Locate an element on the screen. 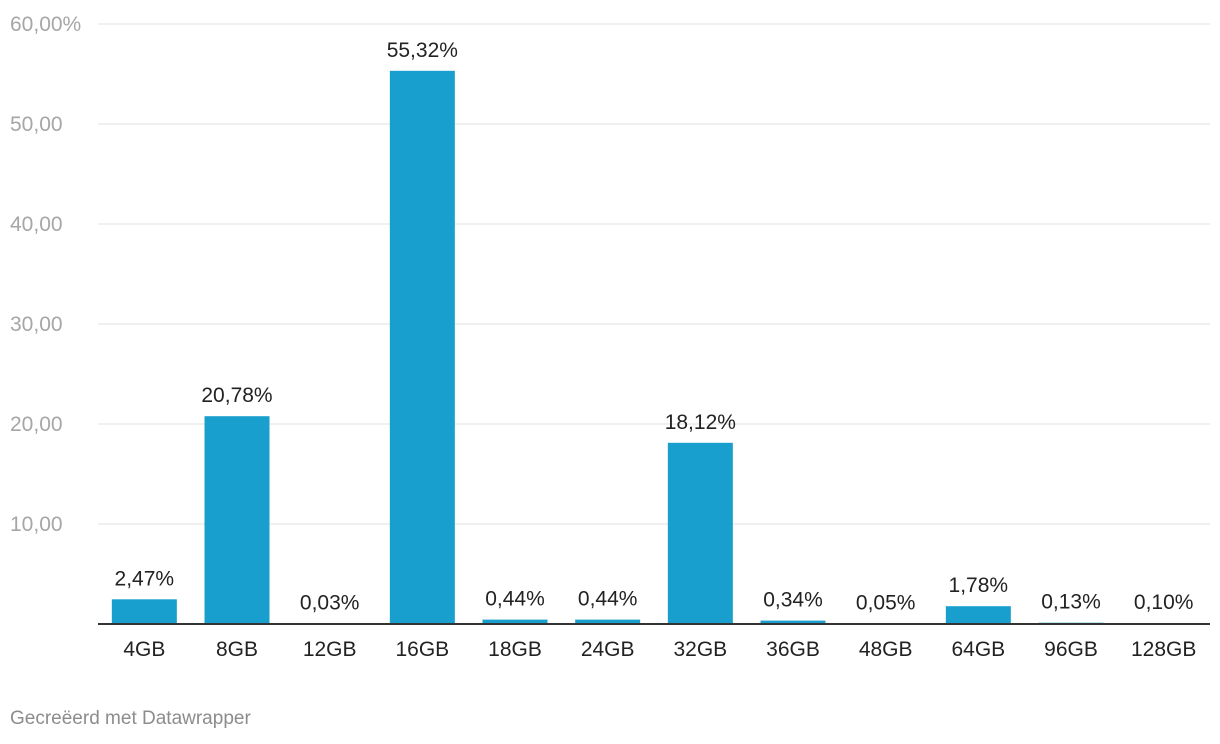 This screenshot has width=1220, height=744. y-tick-label: 40,00 is located at coordinates (36, 224).